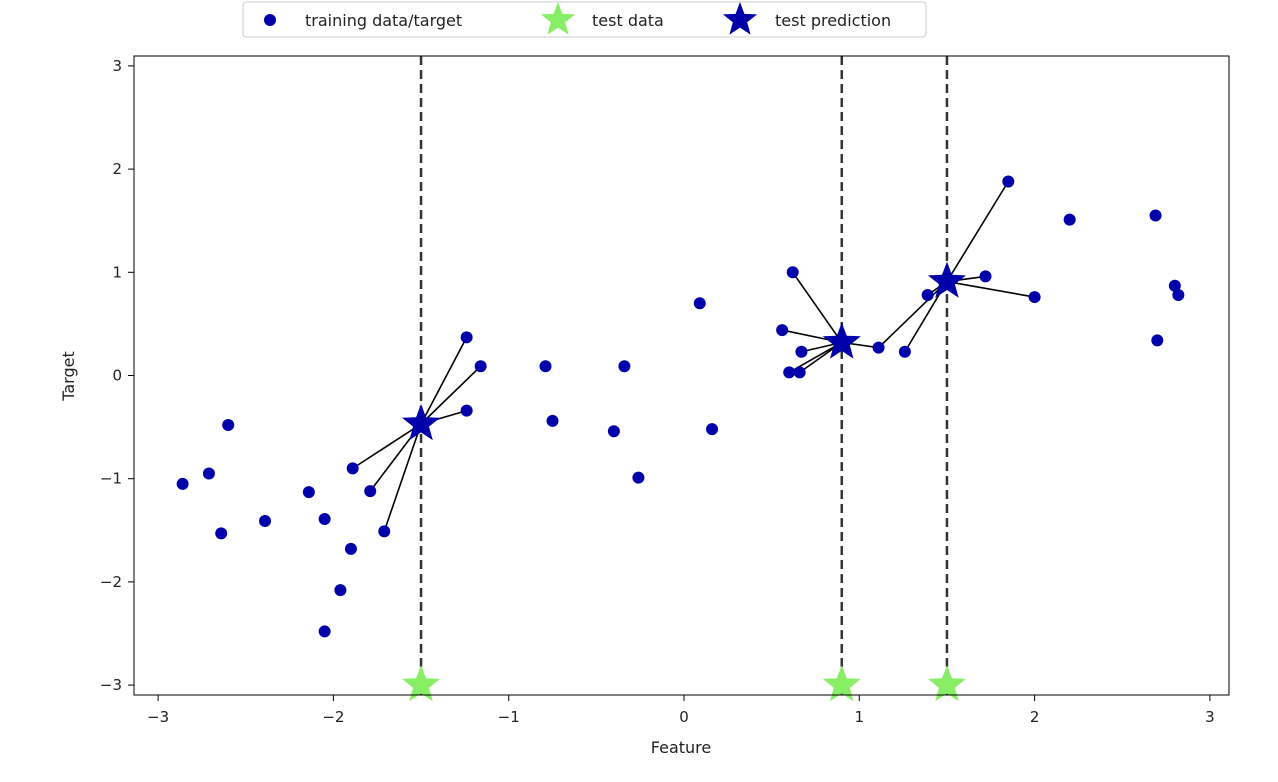  Describe the element at coordinates (158, 717) in the screenshot. I see `x-tick-label: −3` at that location.